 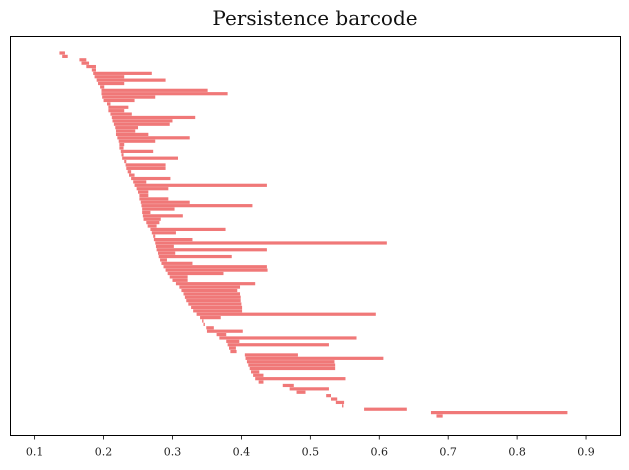 What do you see at coordinates (311, 452) in the screenshot?
I see `x-tick-label: 0.5` at bounding box center [311, 452].